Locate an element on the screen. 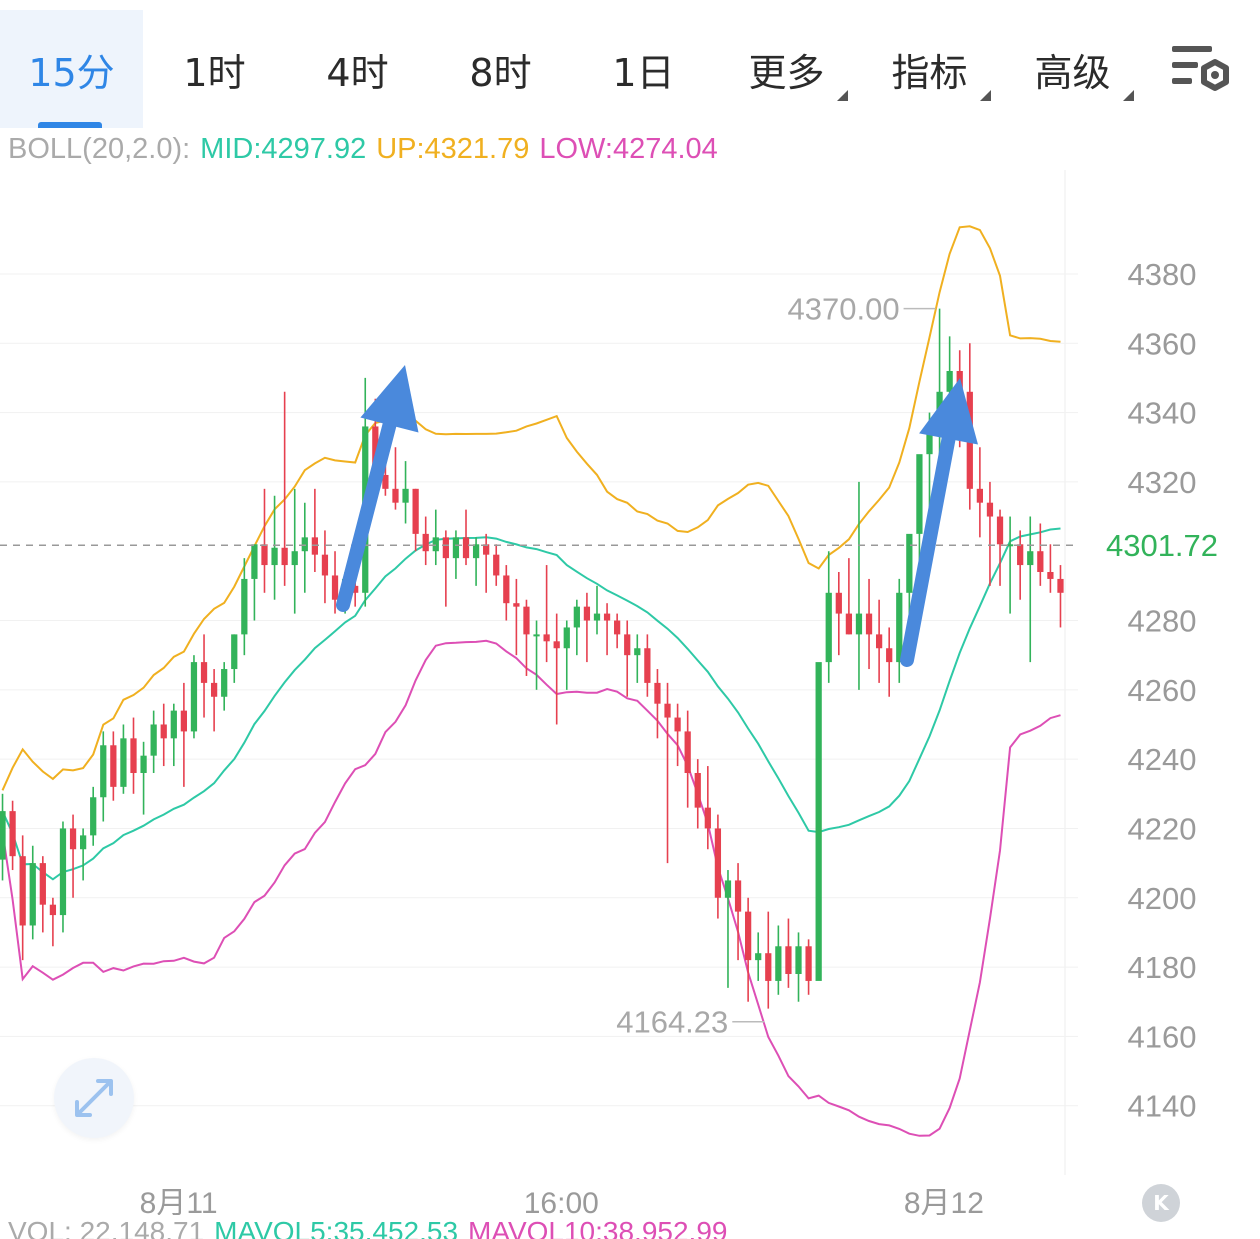  tab-more-dropdown: 更多 is located at coordinates (786, 69).